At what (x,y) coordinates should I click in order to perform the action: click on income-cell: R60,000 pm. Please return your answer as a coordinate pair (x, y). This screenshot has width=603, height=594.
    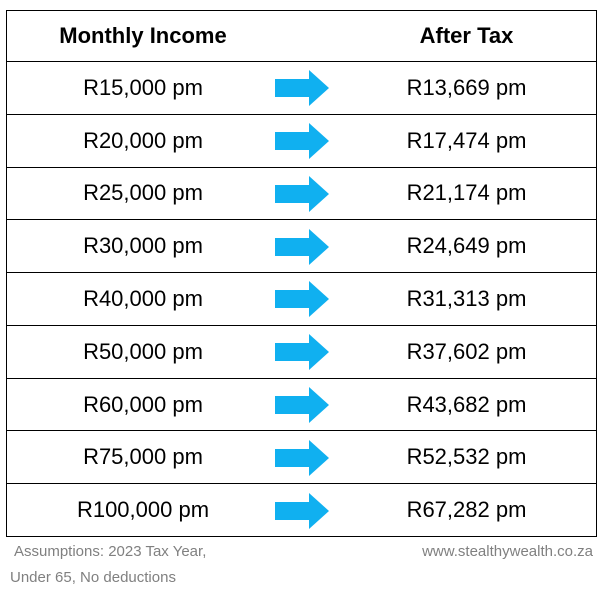
    Looking at the image, I should click on (143, 404).